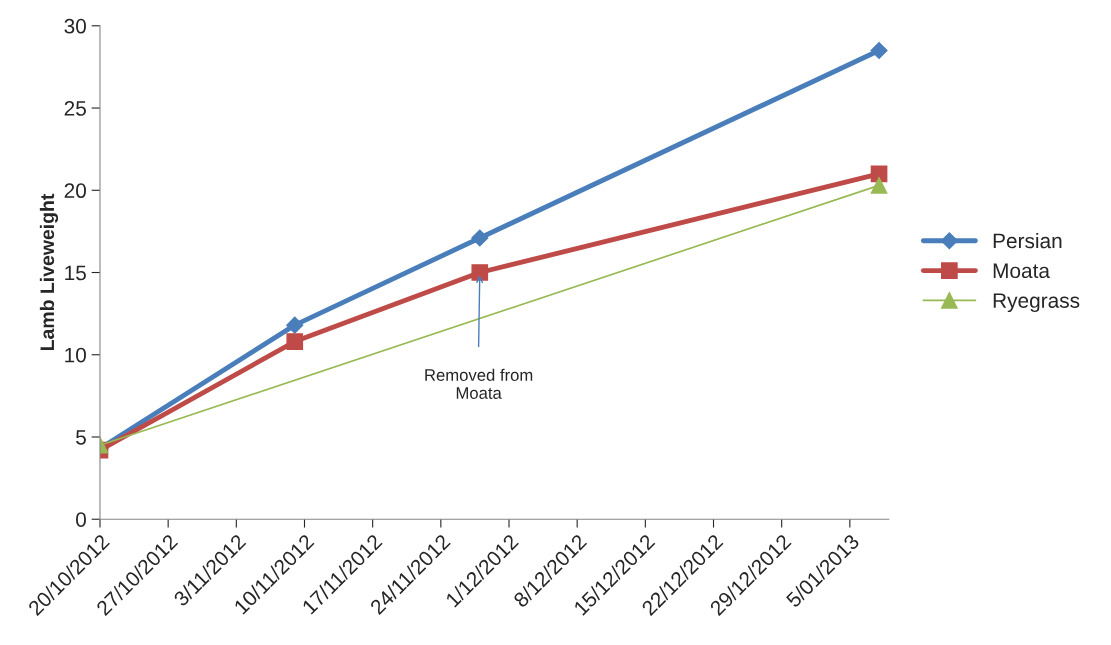 The height and width of the screenshot is (645, 1111). What do you see at coordinates (479, 383) in the screenshot?
I see `annotation: Removed from Moata` at bounding box center [479, 383].